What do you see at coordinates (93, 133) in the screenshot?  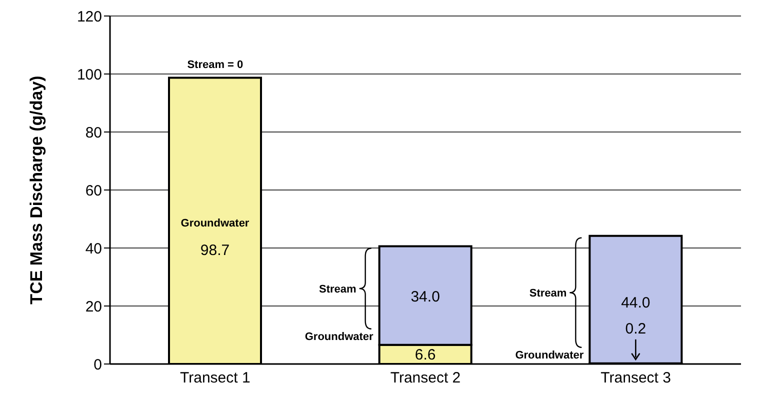 I see `y-tick-label: 80` at bounding box center [93, 133].